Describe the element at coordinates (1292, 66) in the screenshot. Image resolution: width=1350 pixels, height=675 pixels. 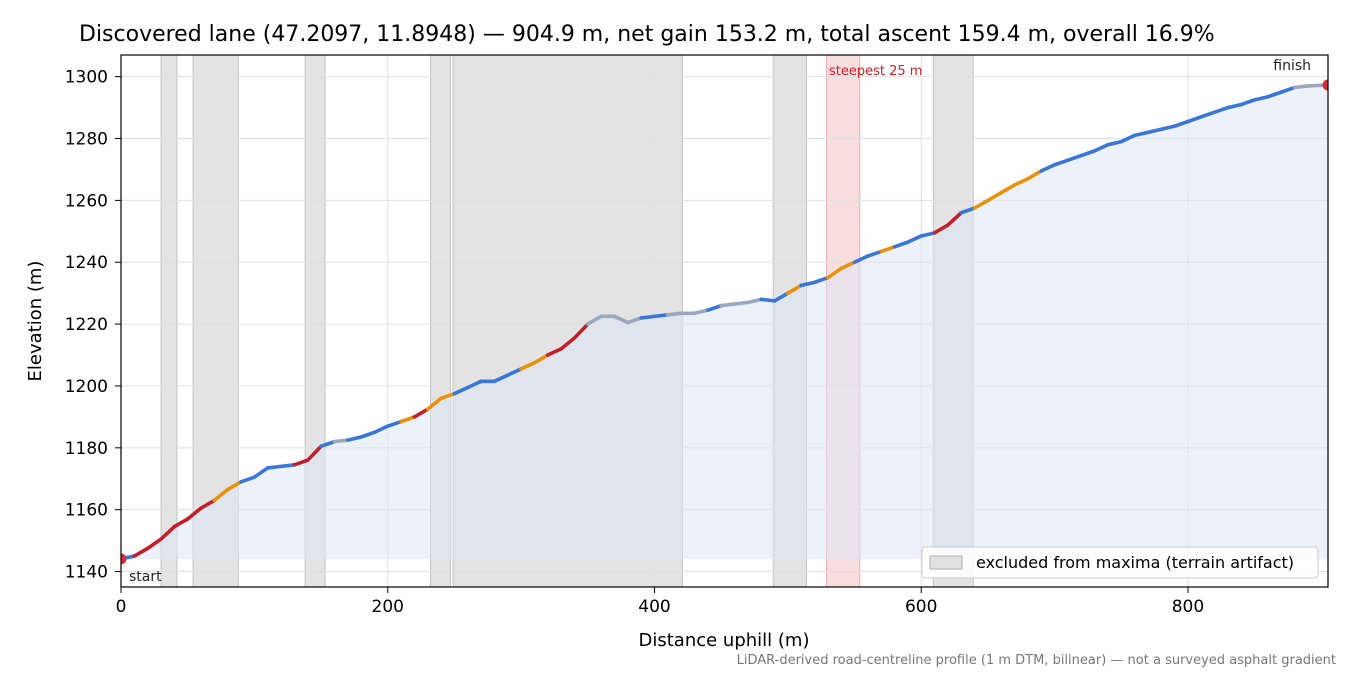
I see `finish-label: finish` at that location.